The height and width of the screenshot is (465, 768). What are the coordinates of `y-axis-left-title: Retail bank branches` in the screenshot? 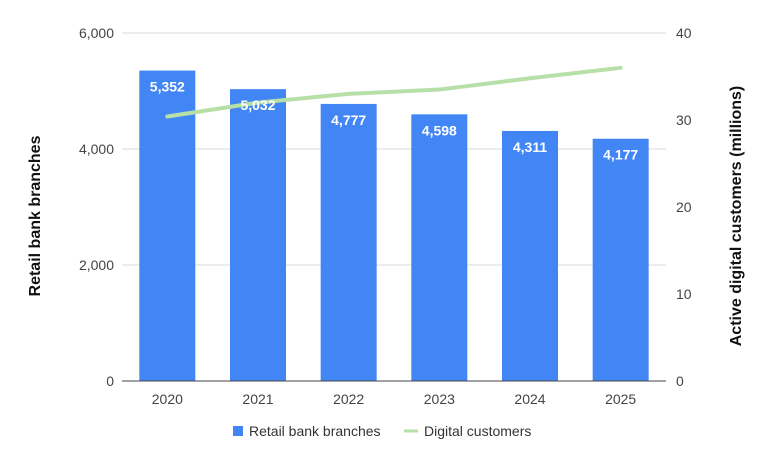 It's located at (35, 215).